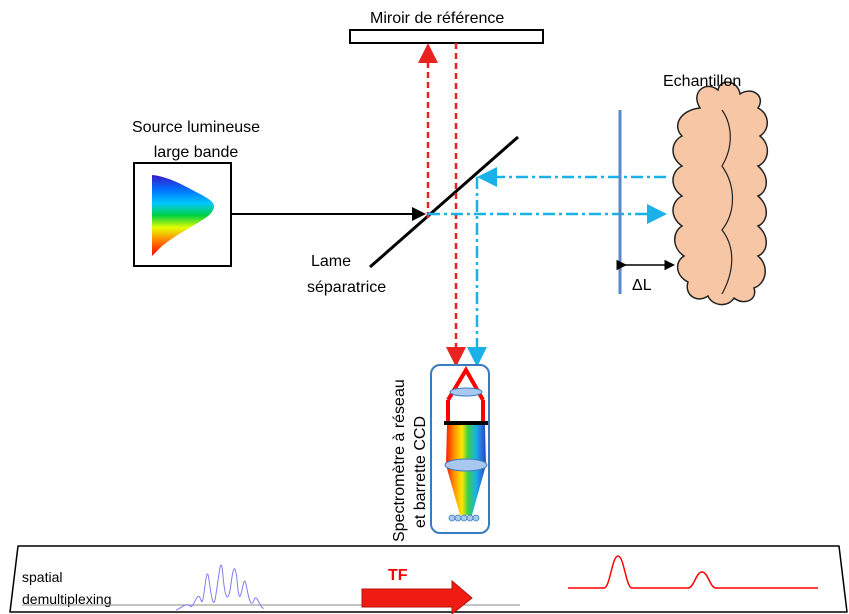 Image resolution: width=849 pixels, height=614 pixels. I want to click on demux-label-line2: demultiplexing, so click(67, 599).